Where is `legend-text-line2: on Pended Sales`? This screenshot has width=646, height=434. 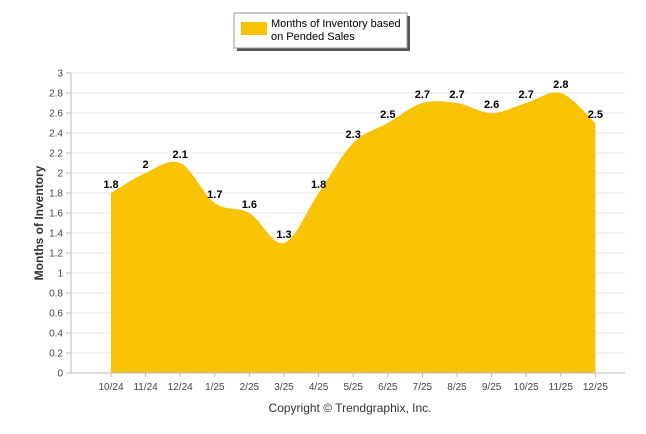
legend-text-line2: on Pended Sales is located at coordinates (313, 37).